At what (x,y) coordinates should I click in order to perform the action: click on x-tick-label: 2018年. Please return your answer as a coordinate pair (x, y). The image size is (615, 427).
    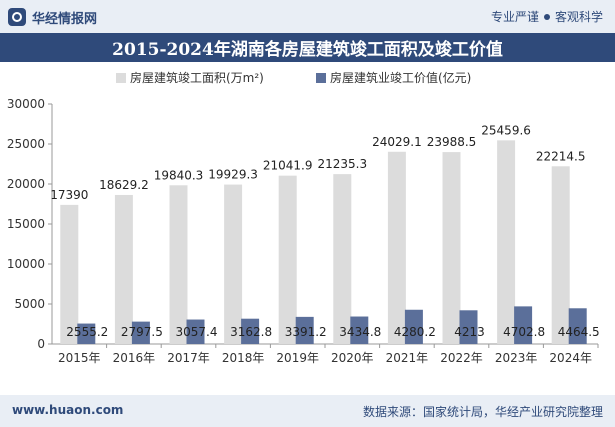
    Looking at the image, I should click on (243, 358).